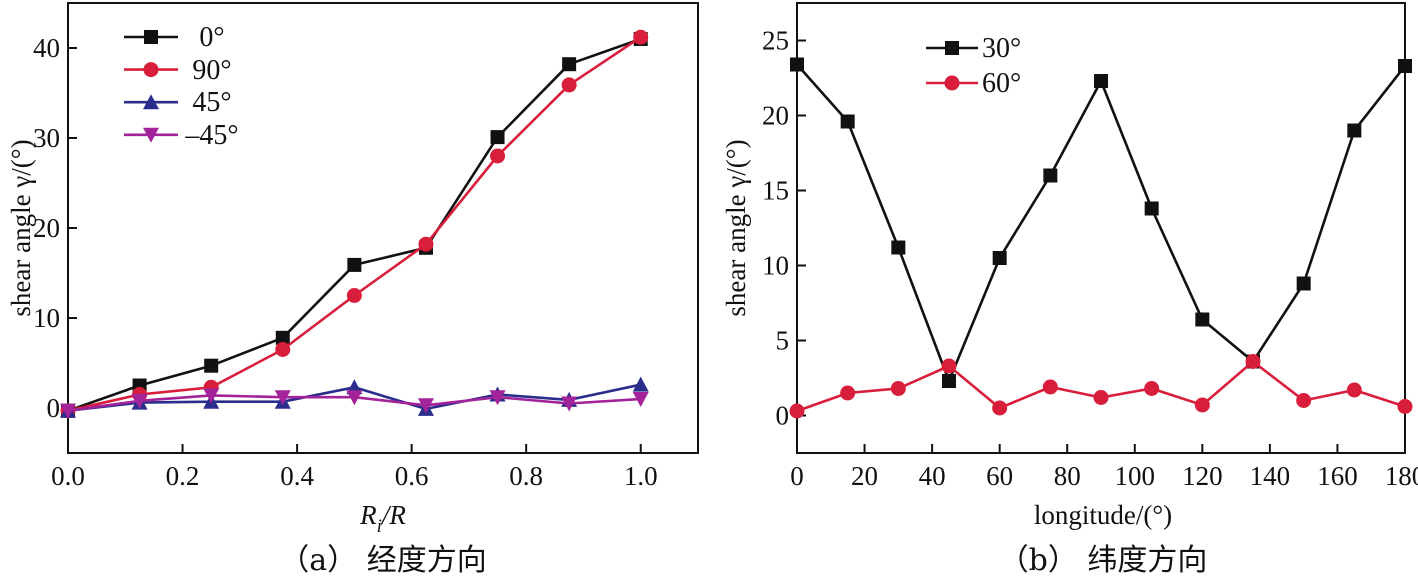 The image size is (1418, 580). What do you see at coordinates (1270, 476) in the screenshot?
I see `x-tick-label: 140` at bounding box center [1270, 476].